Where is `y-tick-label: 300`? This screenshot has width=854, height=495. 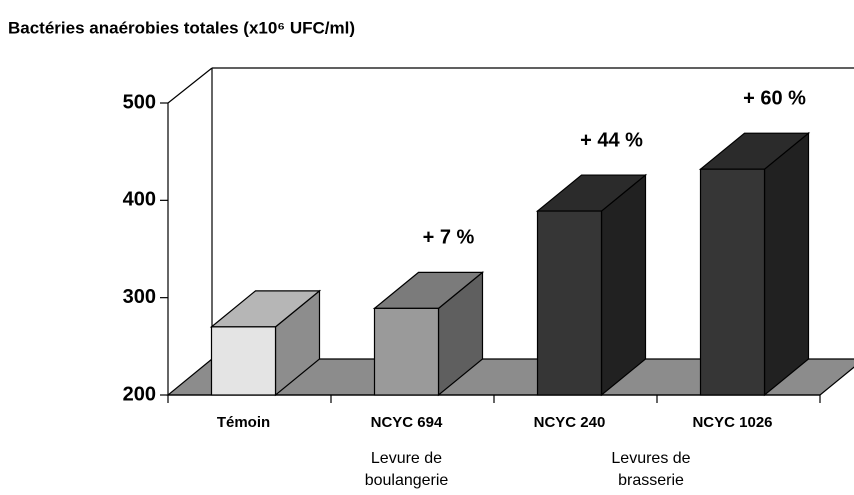
y-tick-label: 300 is located at coordinates (139, 297).